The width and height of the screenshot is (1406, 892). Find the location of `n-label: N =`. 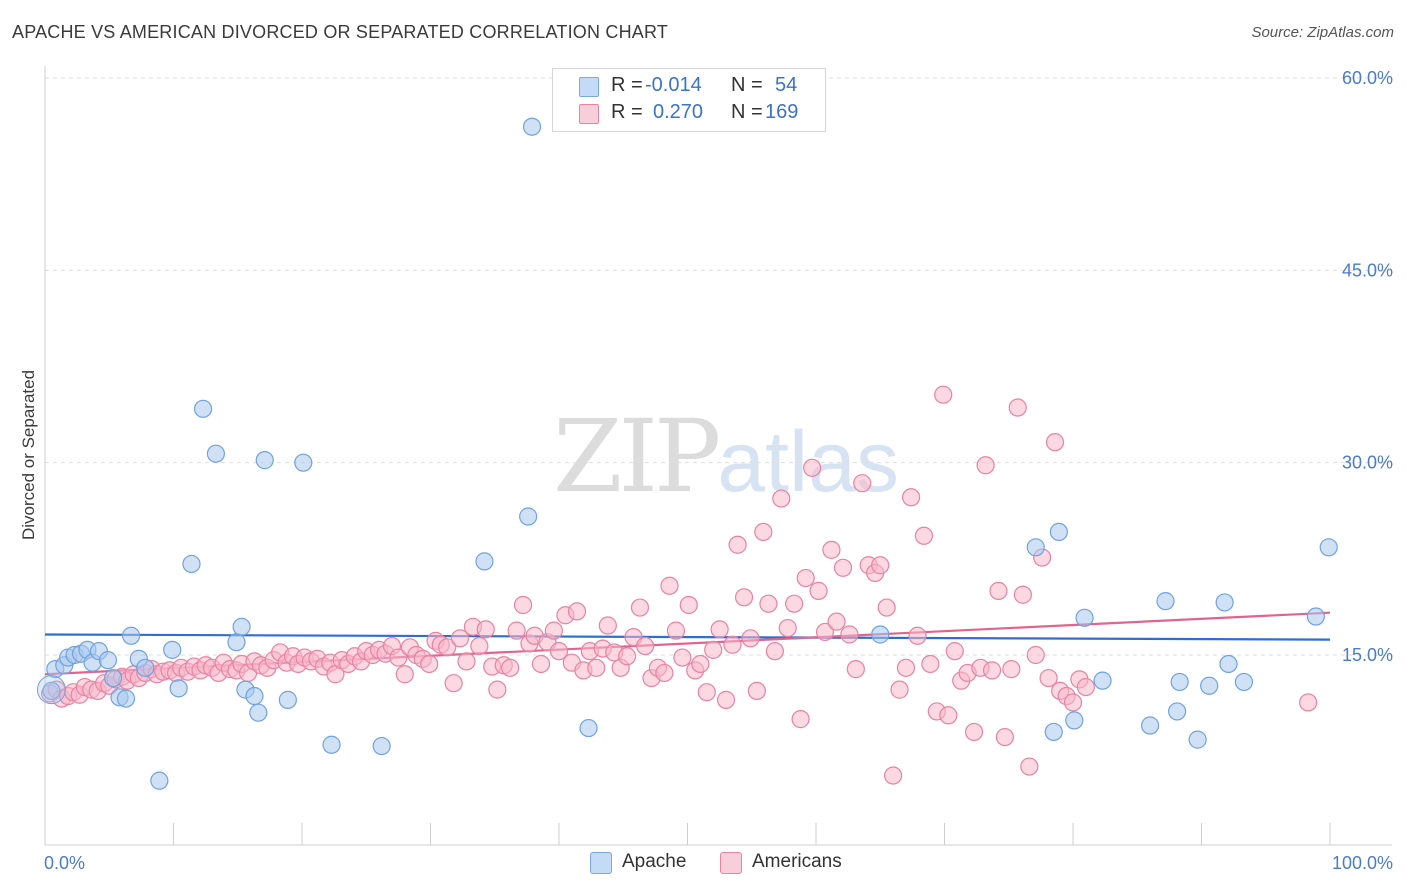

n-label: N = is located at coordinates (747, 112).